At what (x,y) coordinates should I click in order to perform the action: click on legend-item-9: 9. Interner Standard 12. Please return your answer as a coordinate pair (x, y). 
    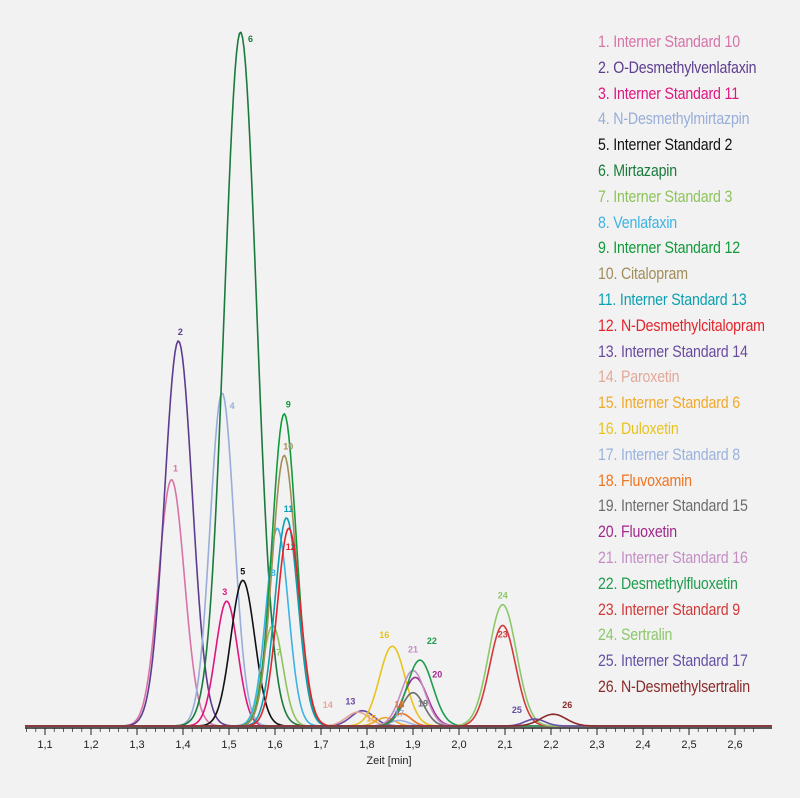
    Looking at the image, I should click on (669, 248).